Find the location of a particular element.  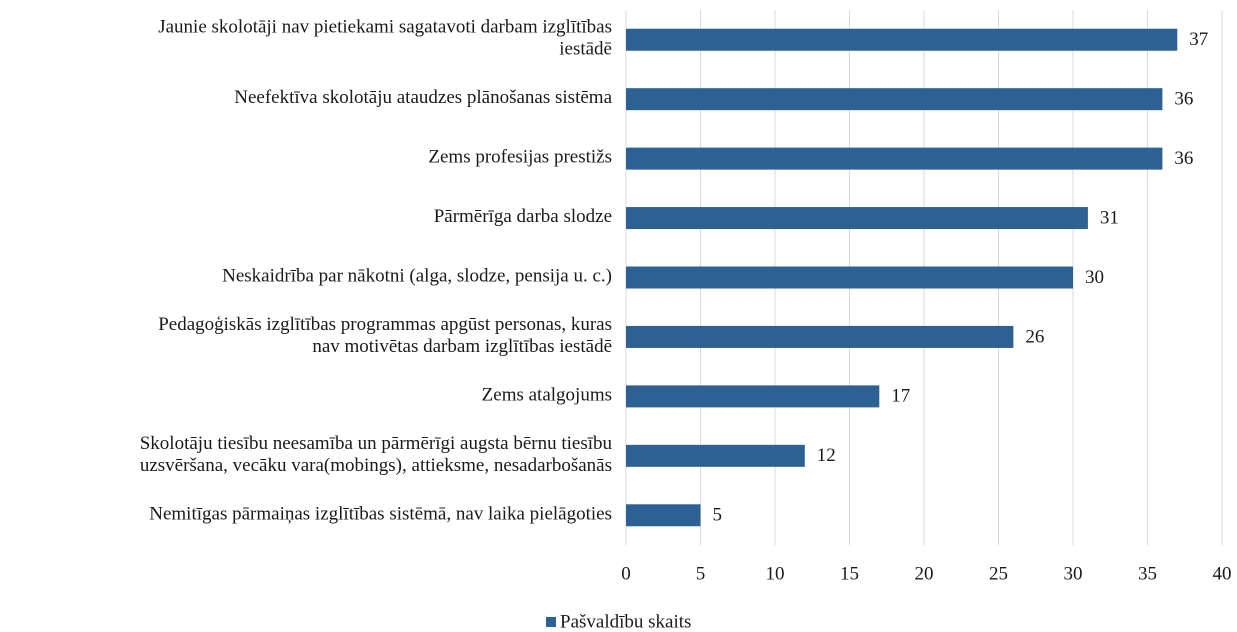

data-label: 26 is located at coordinates (1034, 336).